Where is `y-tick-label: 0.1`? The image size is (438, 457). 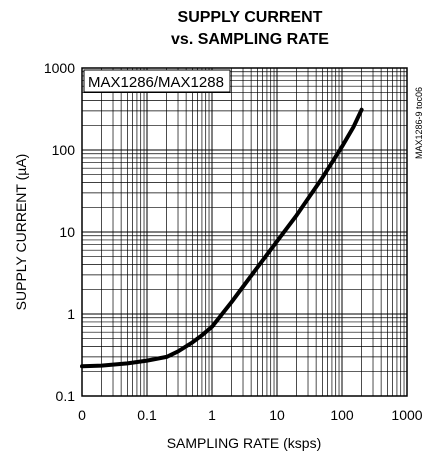 y-tick-label: 0.1 is located at coordinates (66, 396).